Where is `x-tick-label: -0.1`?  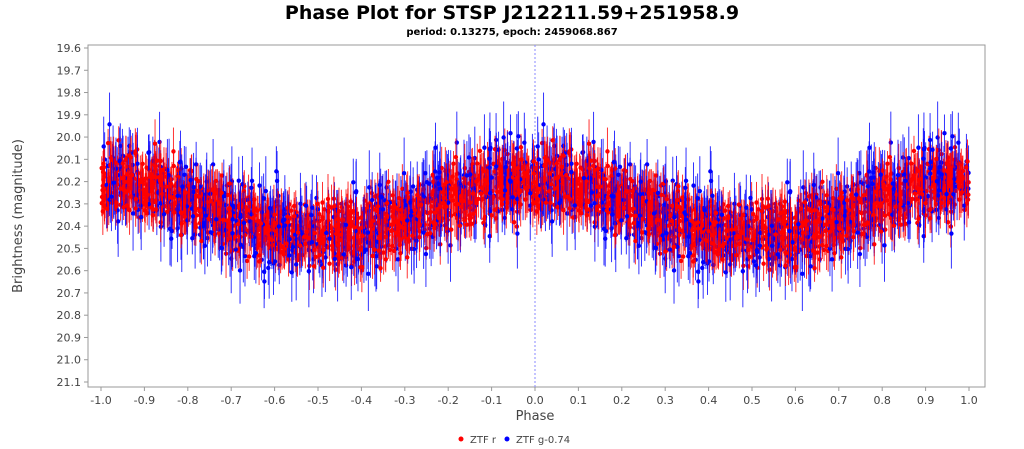
x-tick-label: -0.1 is located at coordinates (491, 400).